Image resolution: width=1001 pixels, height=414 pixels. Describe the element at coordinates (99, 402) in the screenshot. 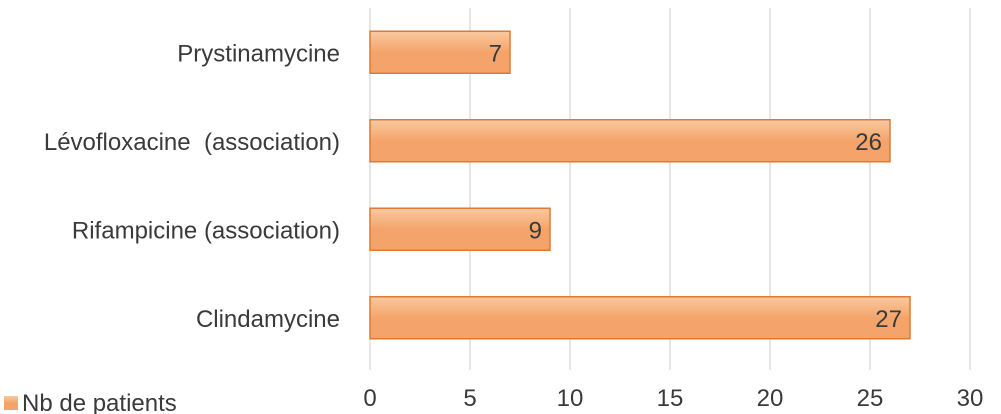

I see `legend-label: Nb de patients` at that location.